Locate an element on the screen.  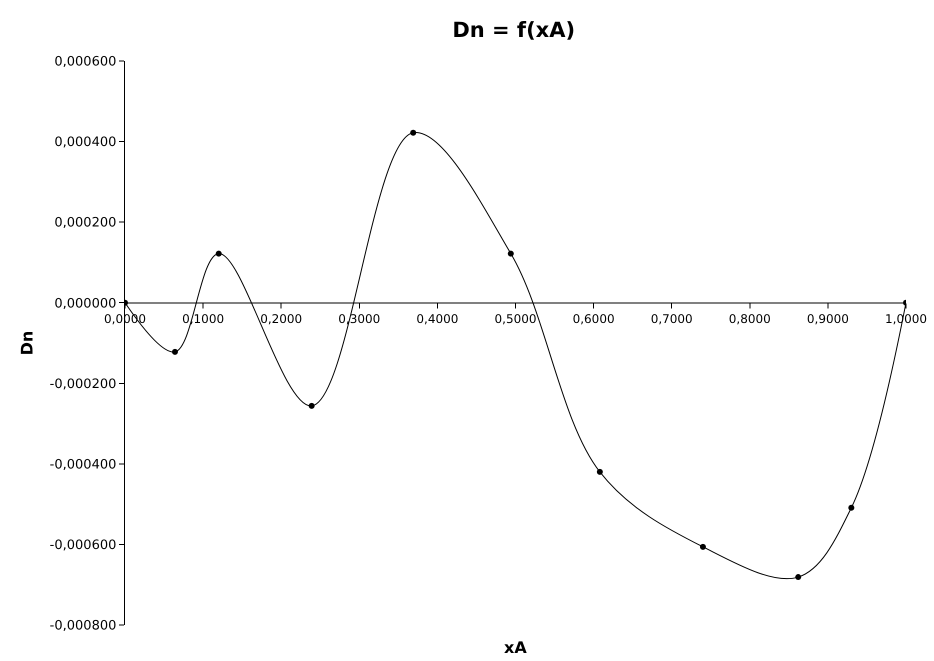
y-tick-label: -0,000400 is located at coordinates (83, 464).